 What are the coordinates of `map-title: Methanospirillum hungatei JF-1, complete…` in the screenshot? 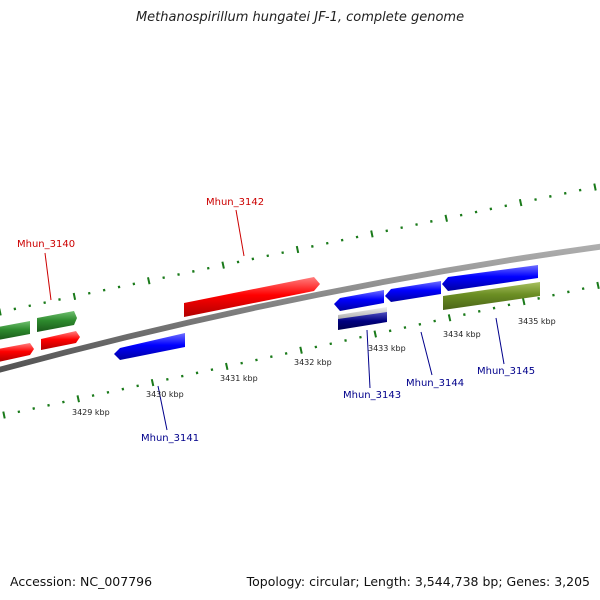 It's located at (300, 17).